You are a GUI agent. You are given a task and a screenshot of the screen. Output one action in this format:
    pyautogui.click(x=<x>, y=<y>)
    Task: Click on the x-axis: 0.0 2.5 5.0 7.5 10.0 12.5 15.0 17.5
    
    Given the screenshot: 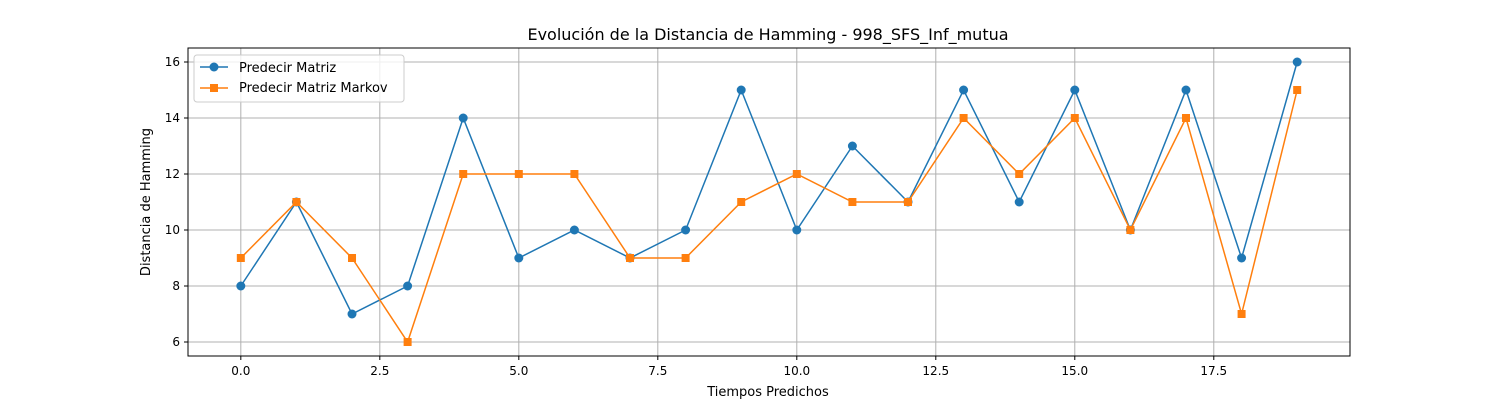 What is the action you would take?
    pyautogui.click(x=729, y=367)
    